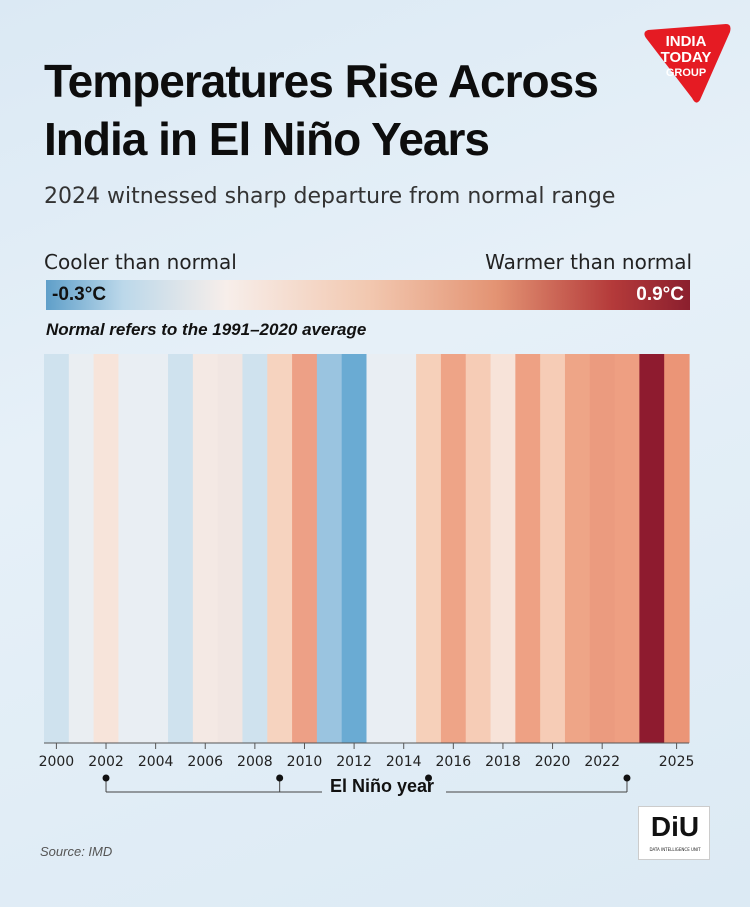 This screenshot has width=750, height=907. What do you see at coordinates (255, 548) in the screenshot?
I see `stripe-2008` at bounding box center [255, 548].